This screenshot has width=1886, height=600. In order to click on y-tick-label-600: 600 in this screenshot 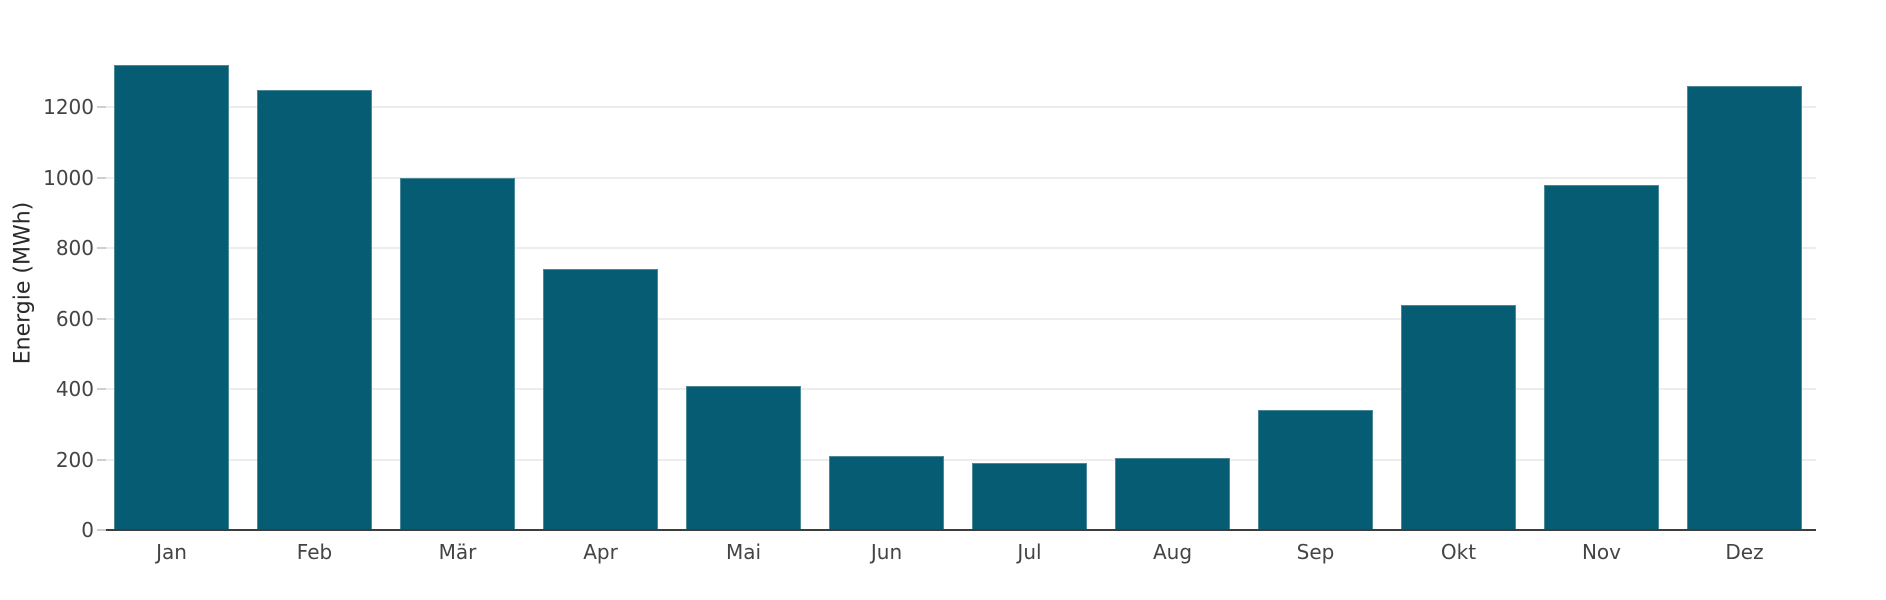, I will do `click(74, 318)`.